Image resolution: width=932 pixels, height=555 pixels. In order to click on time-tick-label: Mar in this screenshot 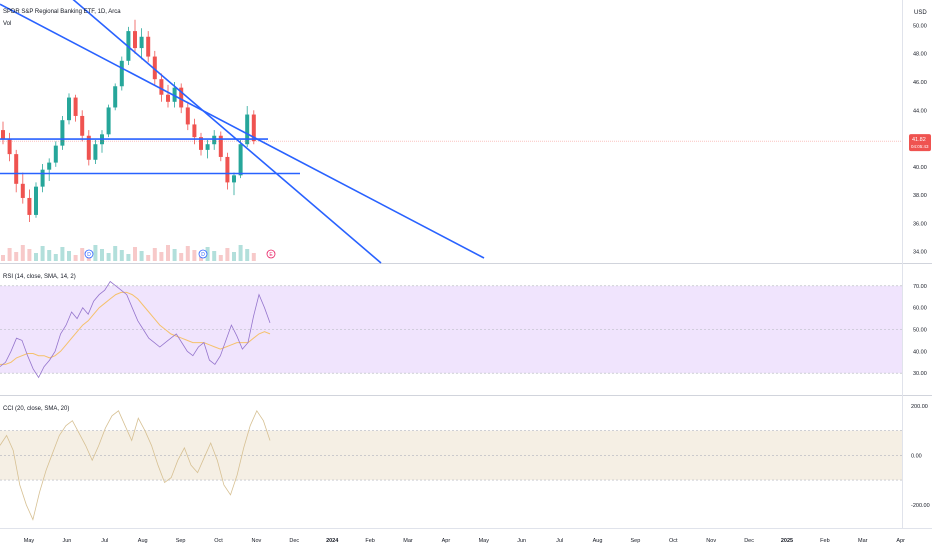, I will do `click(408, 541)`.